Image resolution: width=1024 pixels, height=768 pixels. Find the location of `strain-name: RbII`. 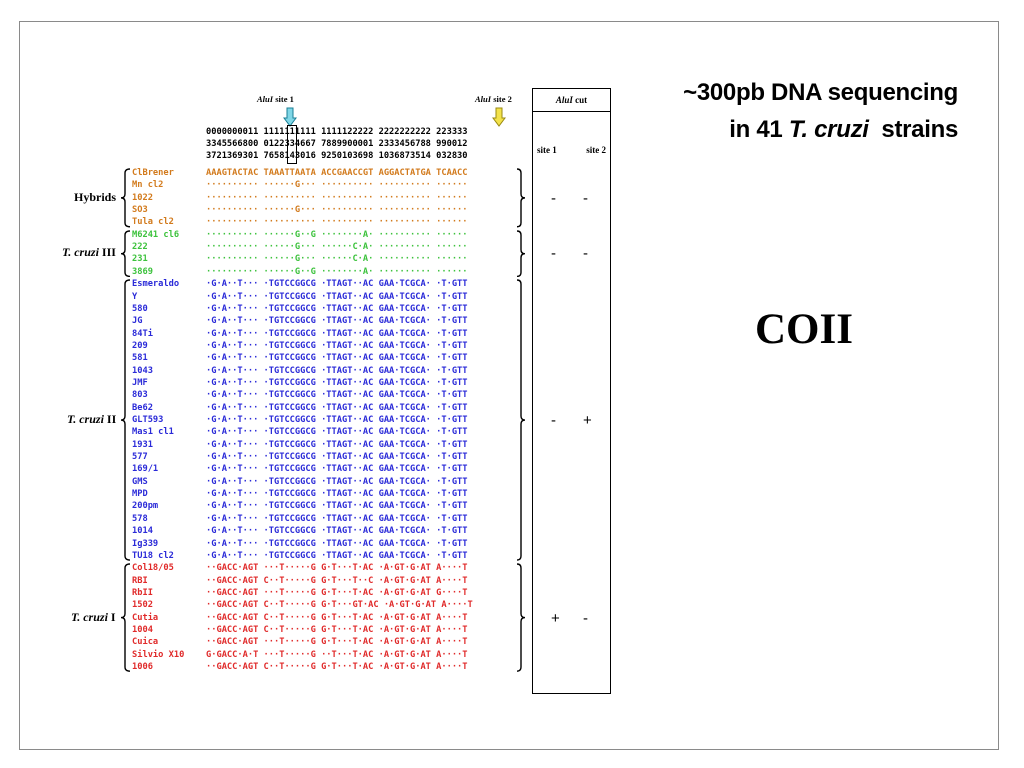

strain-name: RbII is located at coordinates (142, 592).